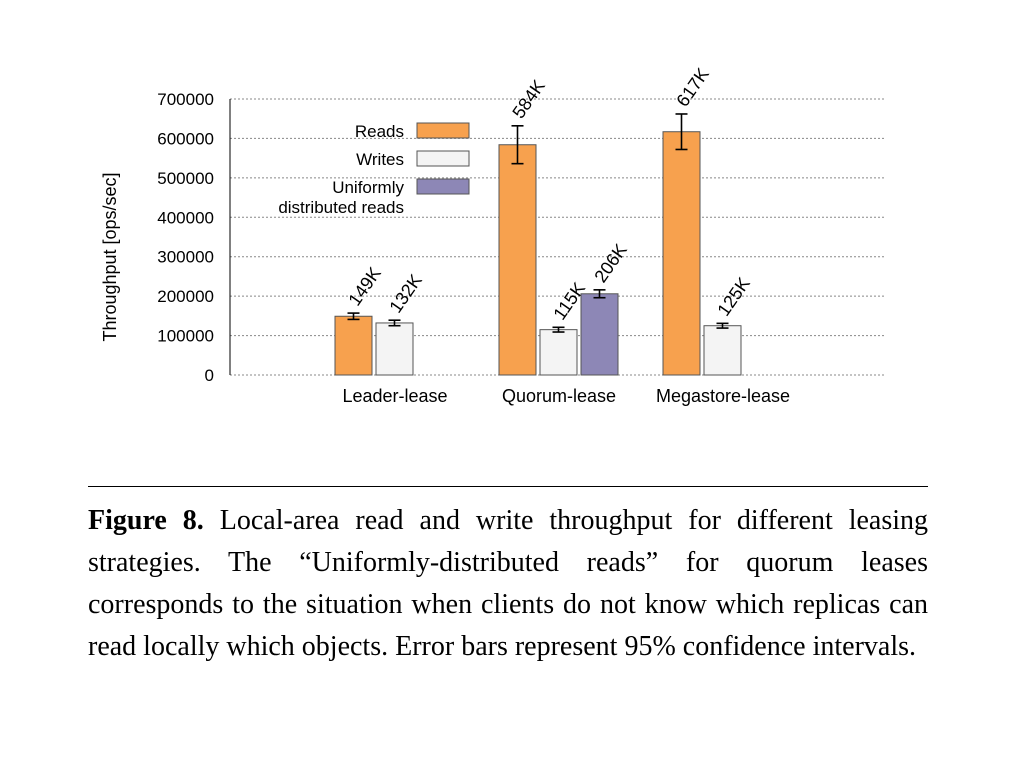 Image resolution: width=1024 pixels, height=768 pixels. Describe the element at coordinates (558, 352) in the screenshot. I see `bar-writes-quorum-lease` at that location.